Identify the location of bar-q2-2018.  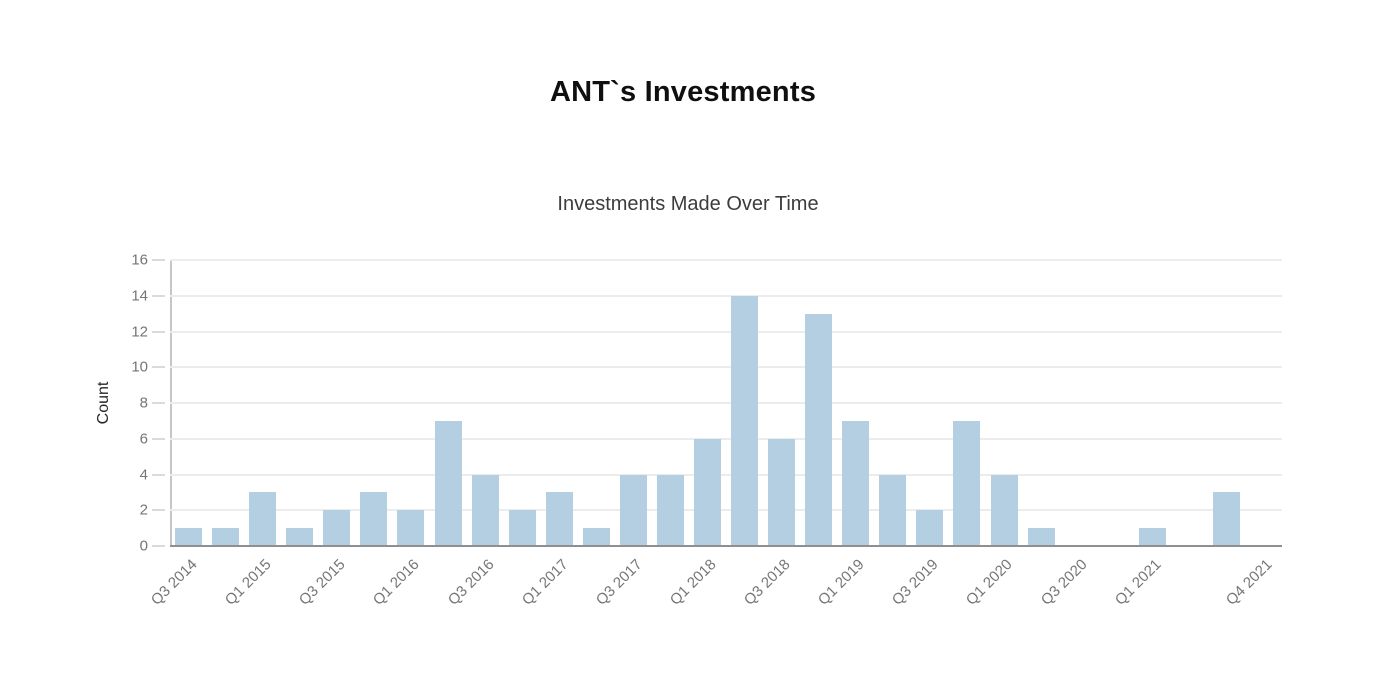
(745, 420).